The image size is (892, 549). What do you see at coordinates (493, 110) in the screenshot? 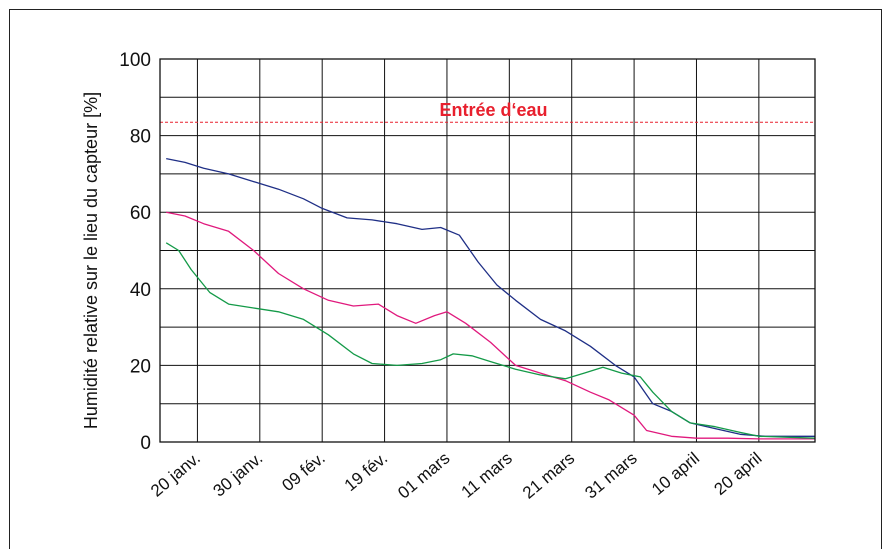
I see `water-entry-annotation: Entrée d‘eau` at bounding box center [493, 110].